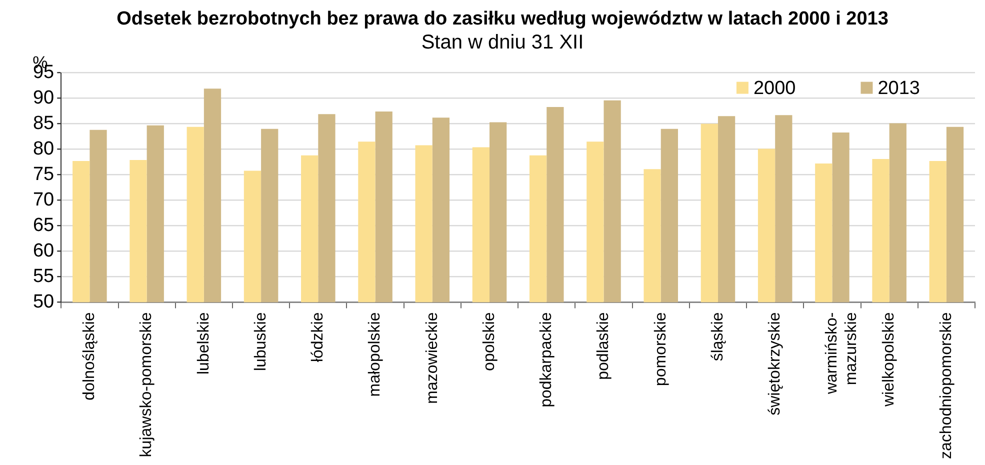 The image size is (985, 465). I want to click on chart-title: Odsetek bezrobotnych bez prawa do zasiłku według województw w latach 2000 i 2013, so click(502, 19).